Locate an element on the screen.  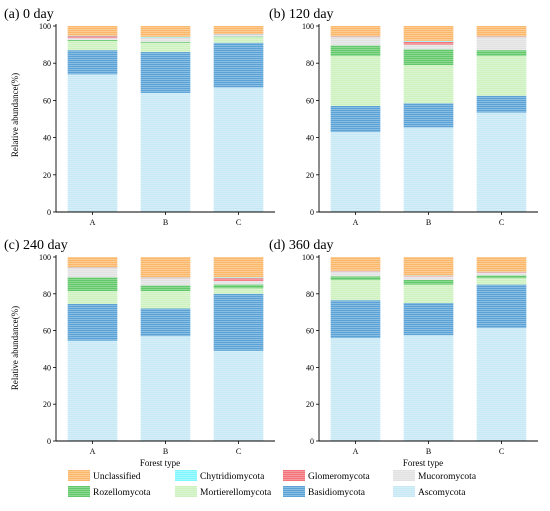
legend-label-chytridiomycota: Chytridiomycota is located at coordinates (232, 477).